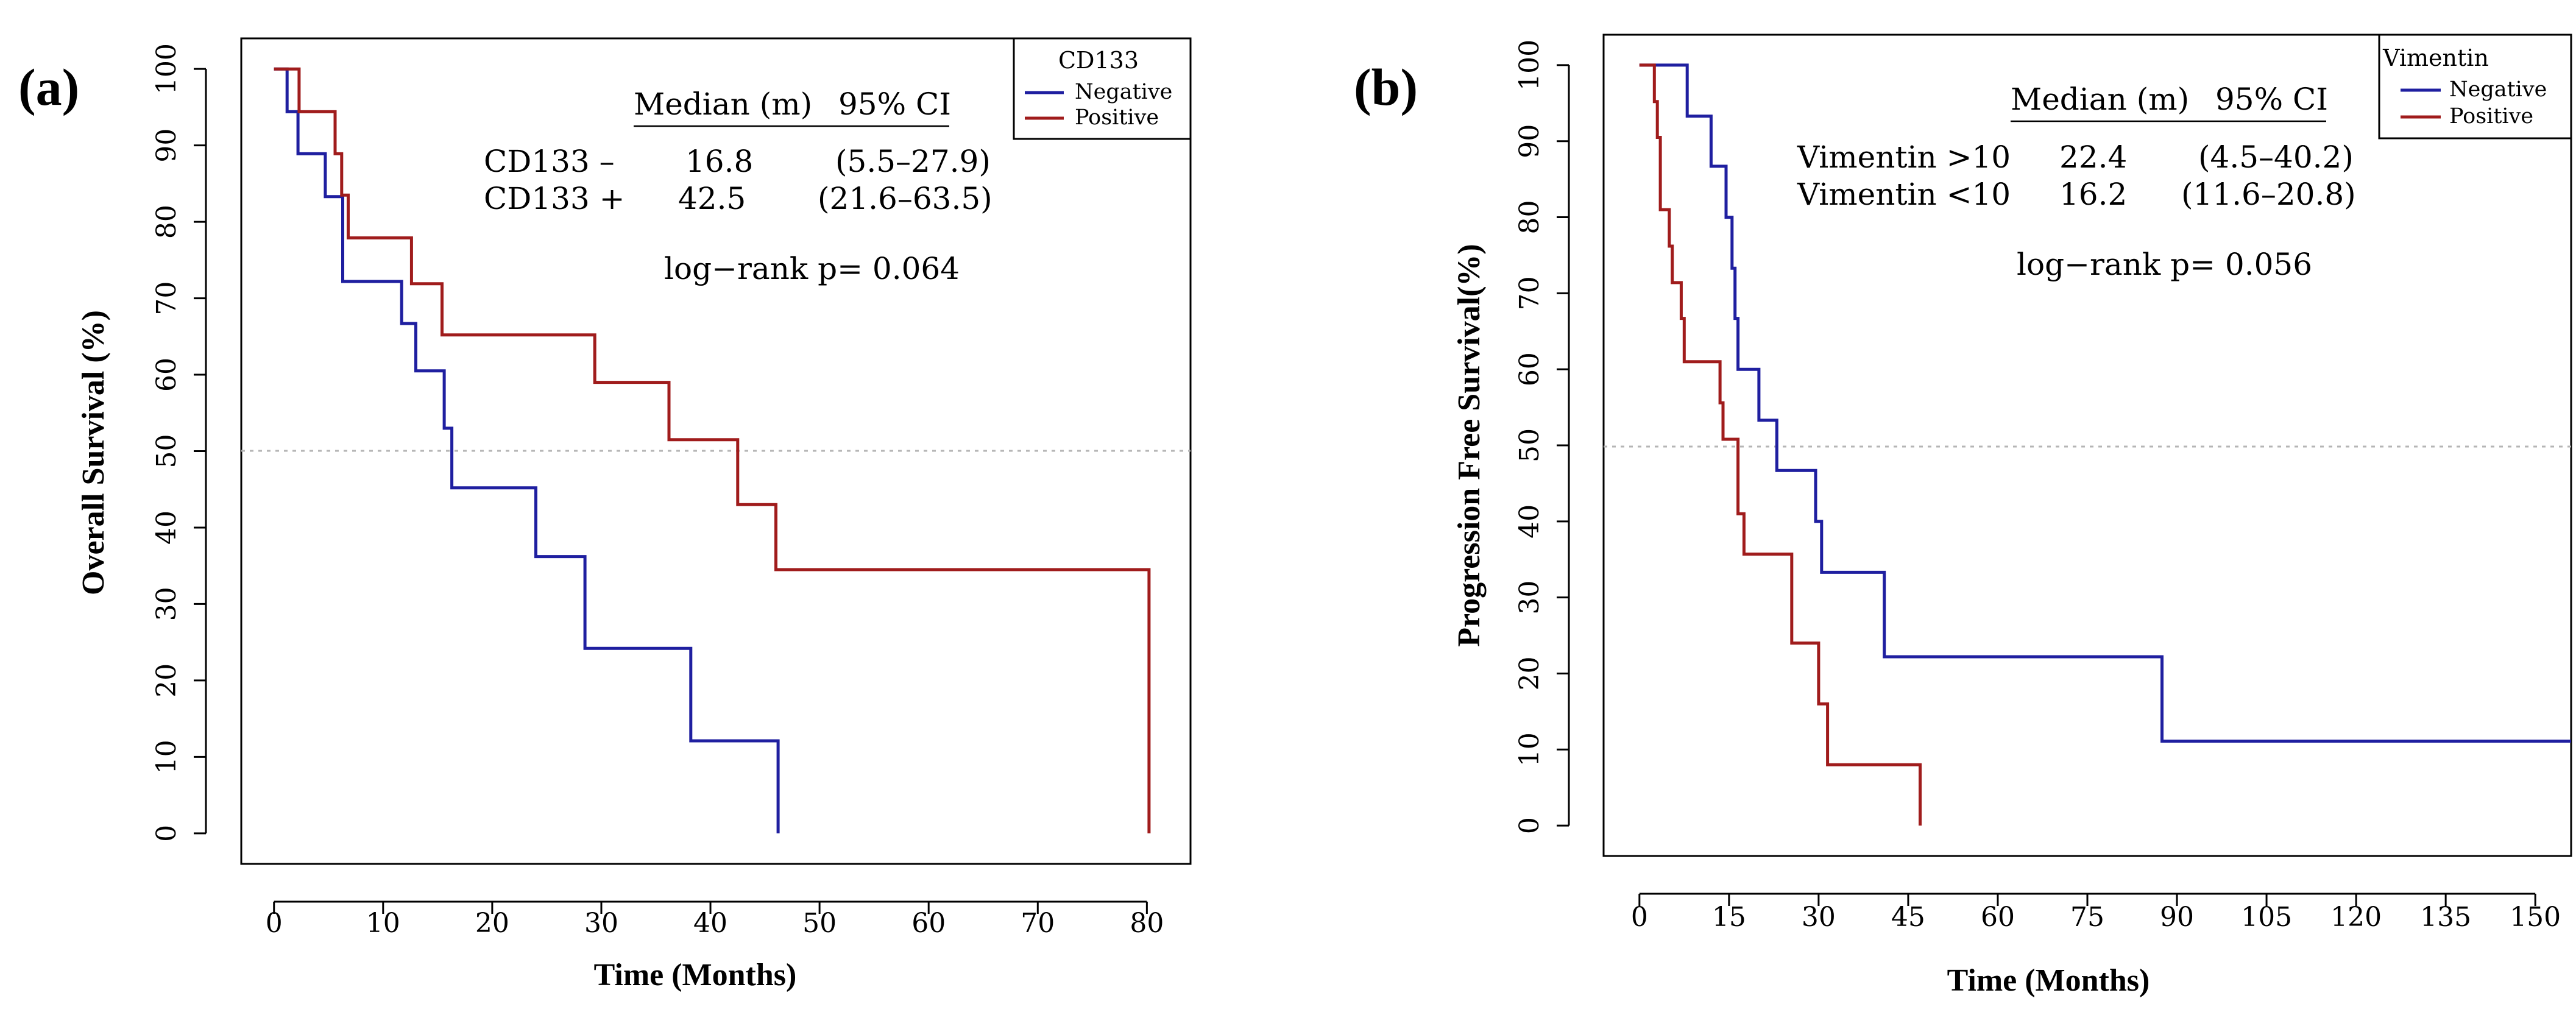  Describe the element at coordinates (2093, 157) in the screenshot. I see `panel-b-table-row-median: 22.4` at that location.